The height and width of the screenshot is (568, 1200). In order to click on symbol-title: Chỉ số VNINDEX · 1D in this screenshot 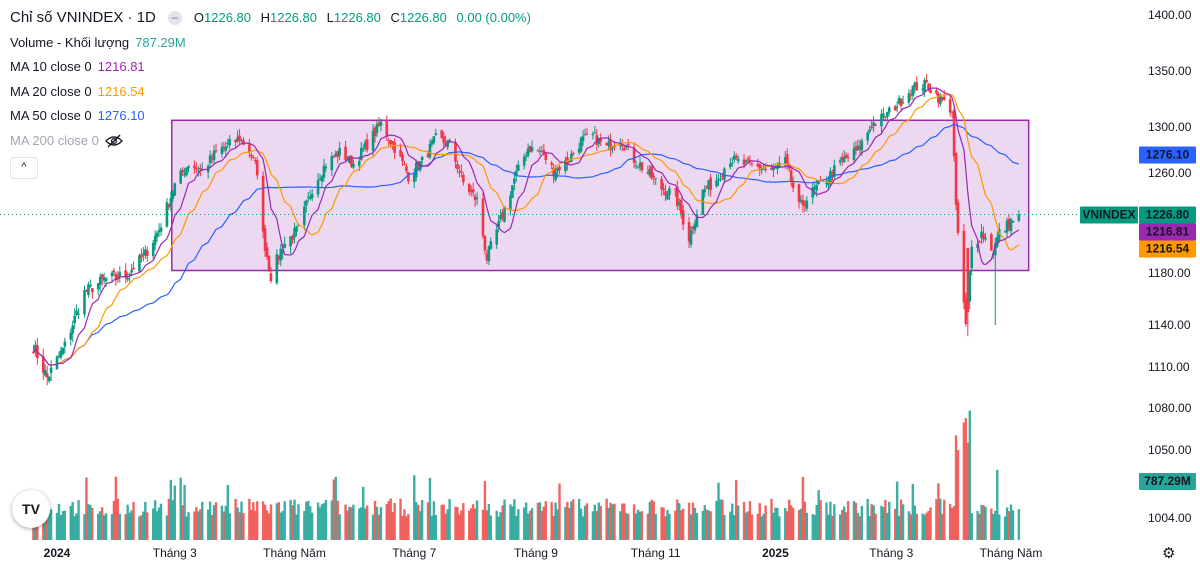, I will do `click(83, 17)`.